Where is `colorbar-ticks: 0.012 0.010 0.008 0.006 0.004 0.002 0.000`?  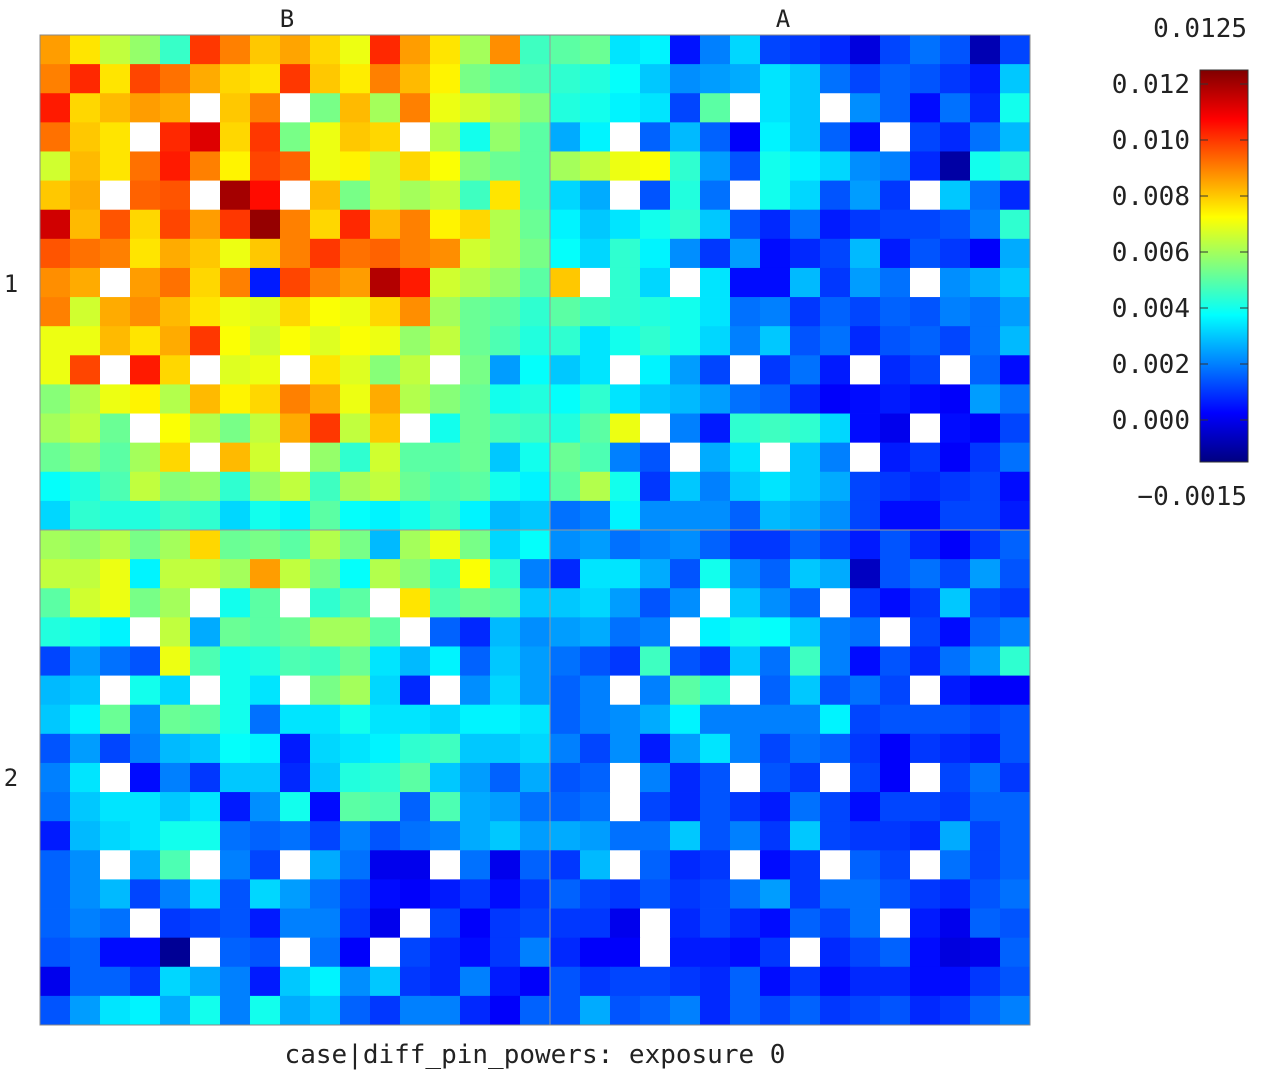
colorbar-ticks: 0.012 0.010 0.008 0.006 0.004 0.002 0.000 is located at coordinates (1180, 253).